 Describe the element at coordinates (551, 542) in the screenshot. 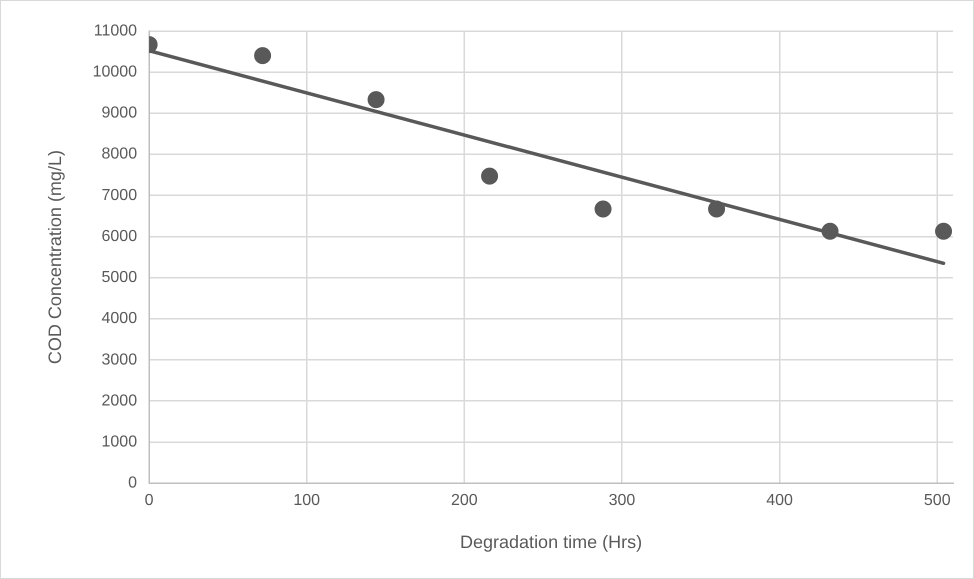

I see `x-axis-title: Degradation time (Hrs)` at that location.